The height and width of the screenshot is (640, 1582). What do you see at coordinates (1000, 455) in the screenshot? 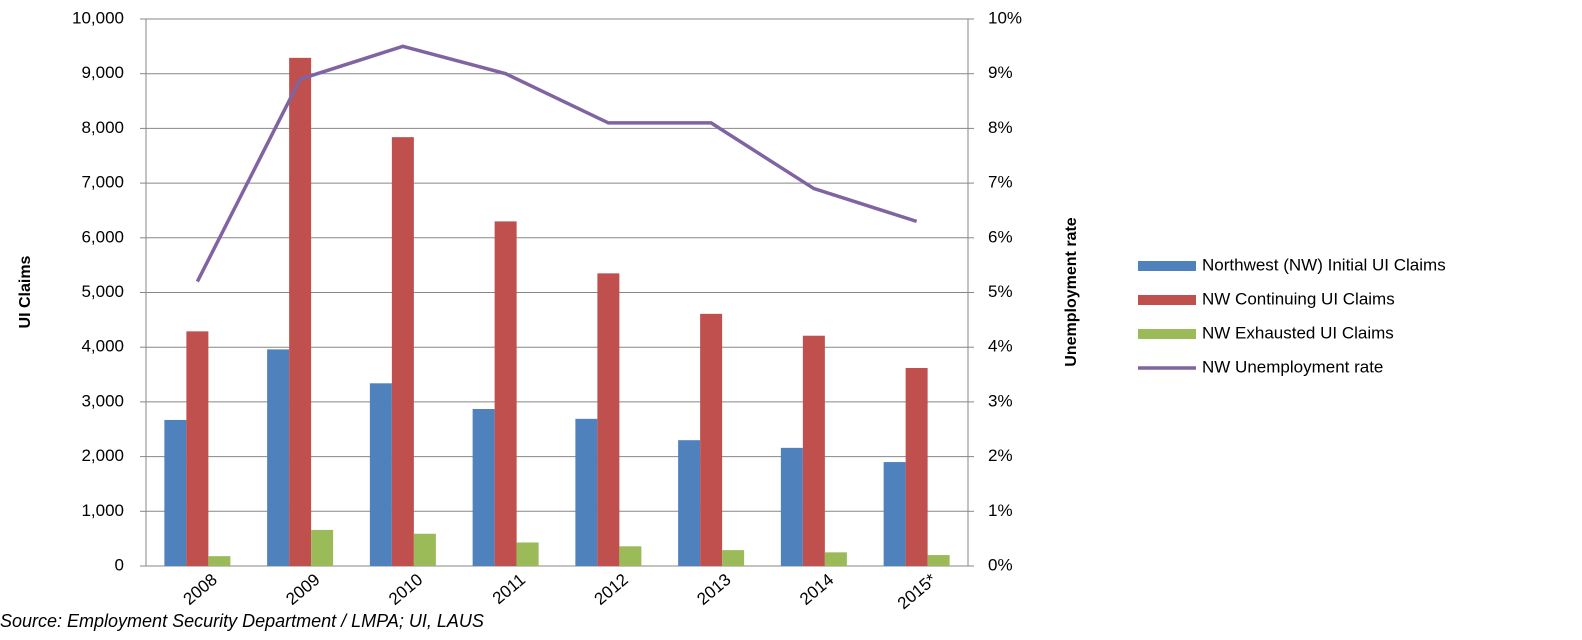
I see `y2-tick-label: 2%` at bounding box center [1000, 455].